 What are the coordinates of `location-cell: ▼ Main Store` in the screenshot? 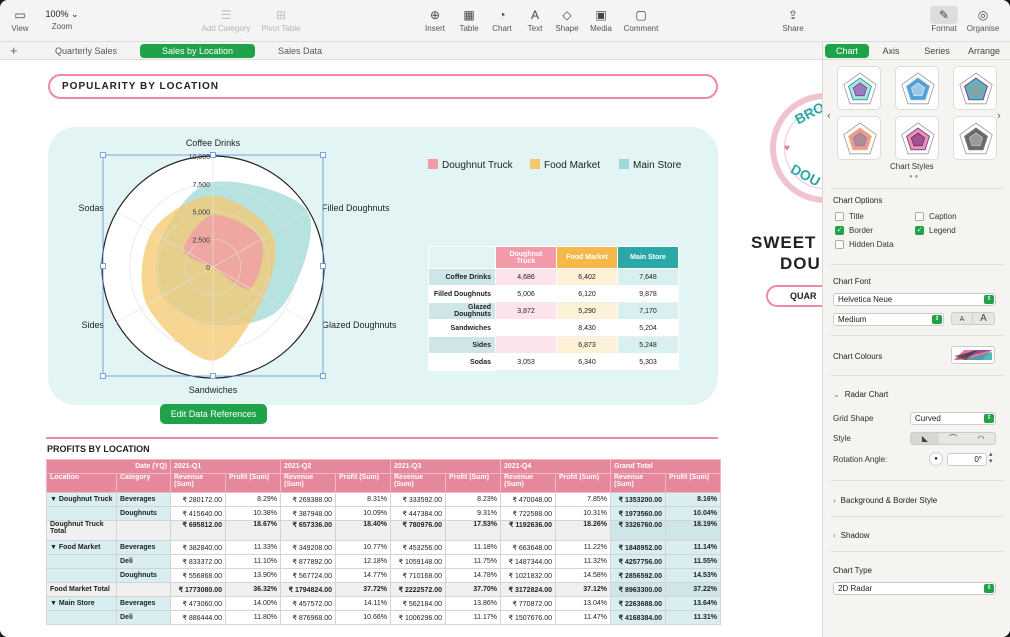 It's located at (81, 603).